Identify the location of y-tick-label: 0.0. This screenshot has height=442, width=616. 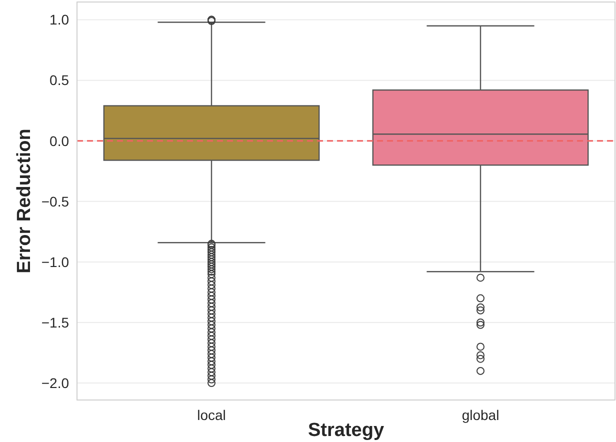
(60, 140).